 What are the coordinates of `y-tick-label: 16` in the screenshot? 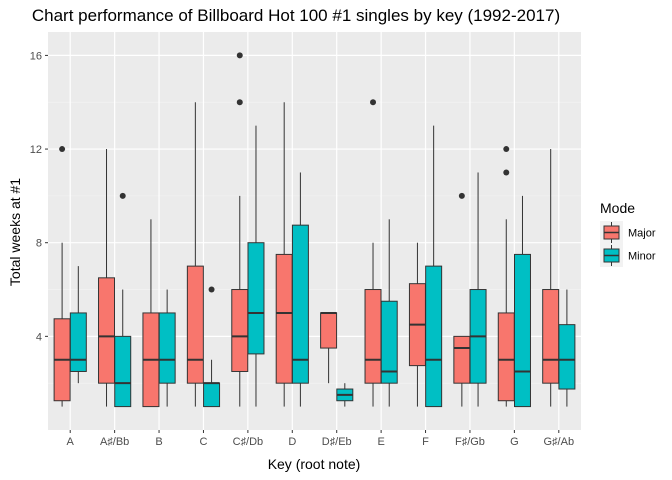 It's located at (36, 56).